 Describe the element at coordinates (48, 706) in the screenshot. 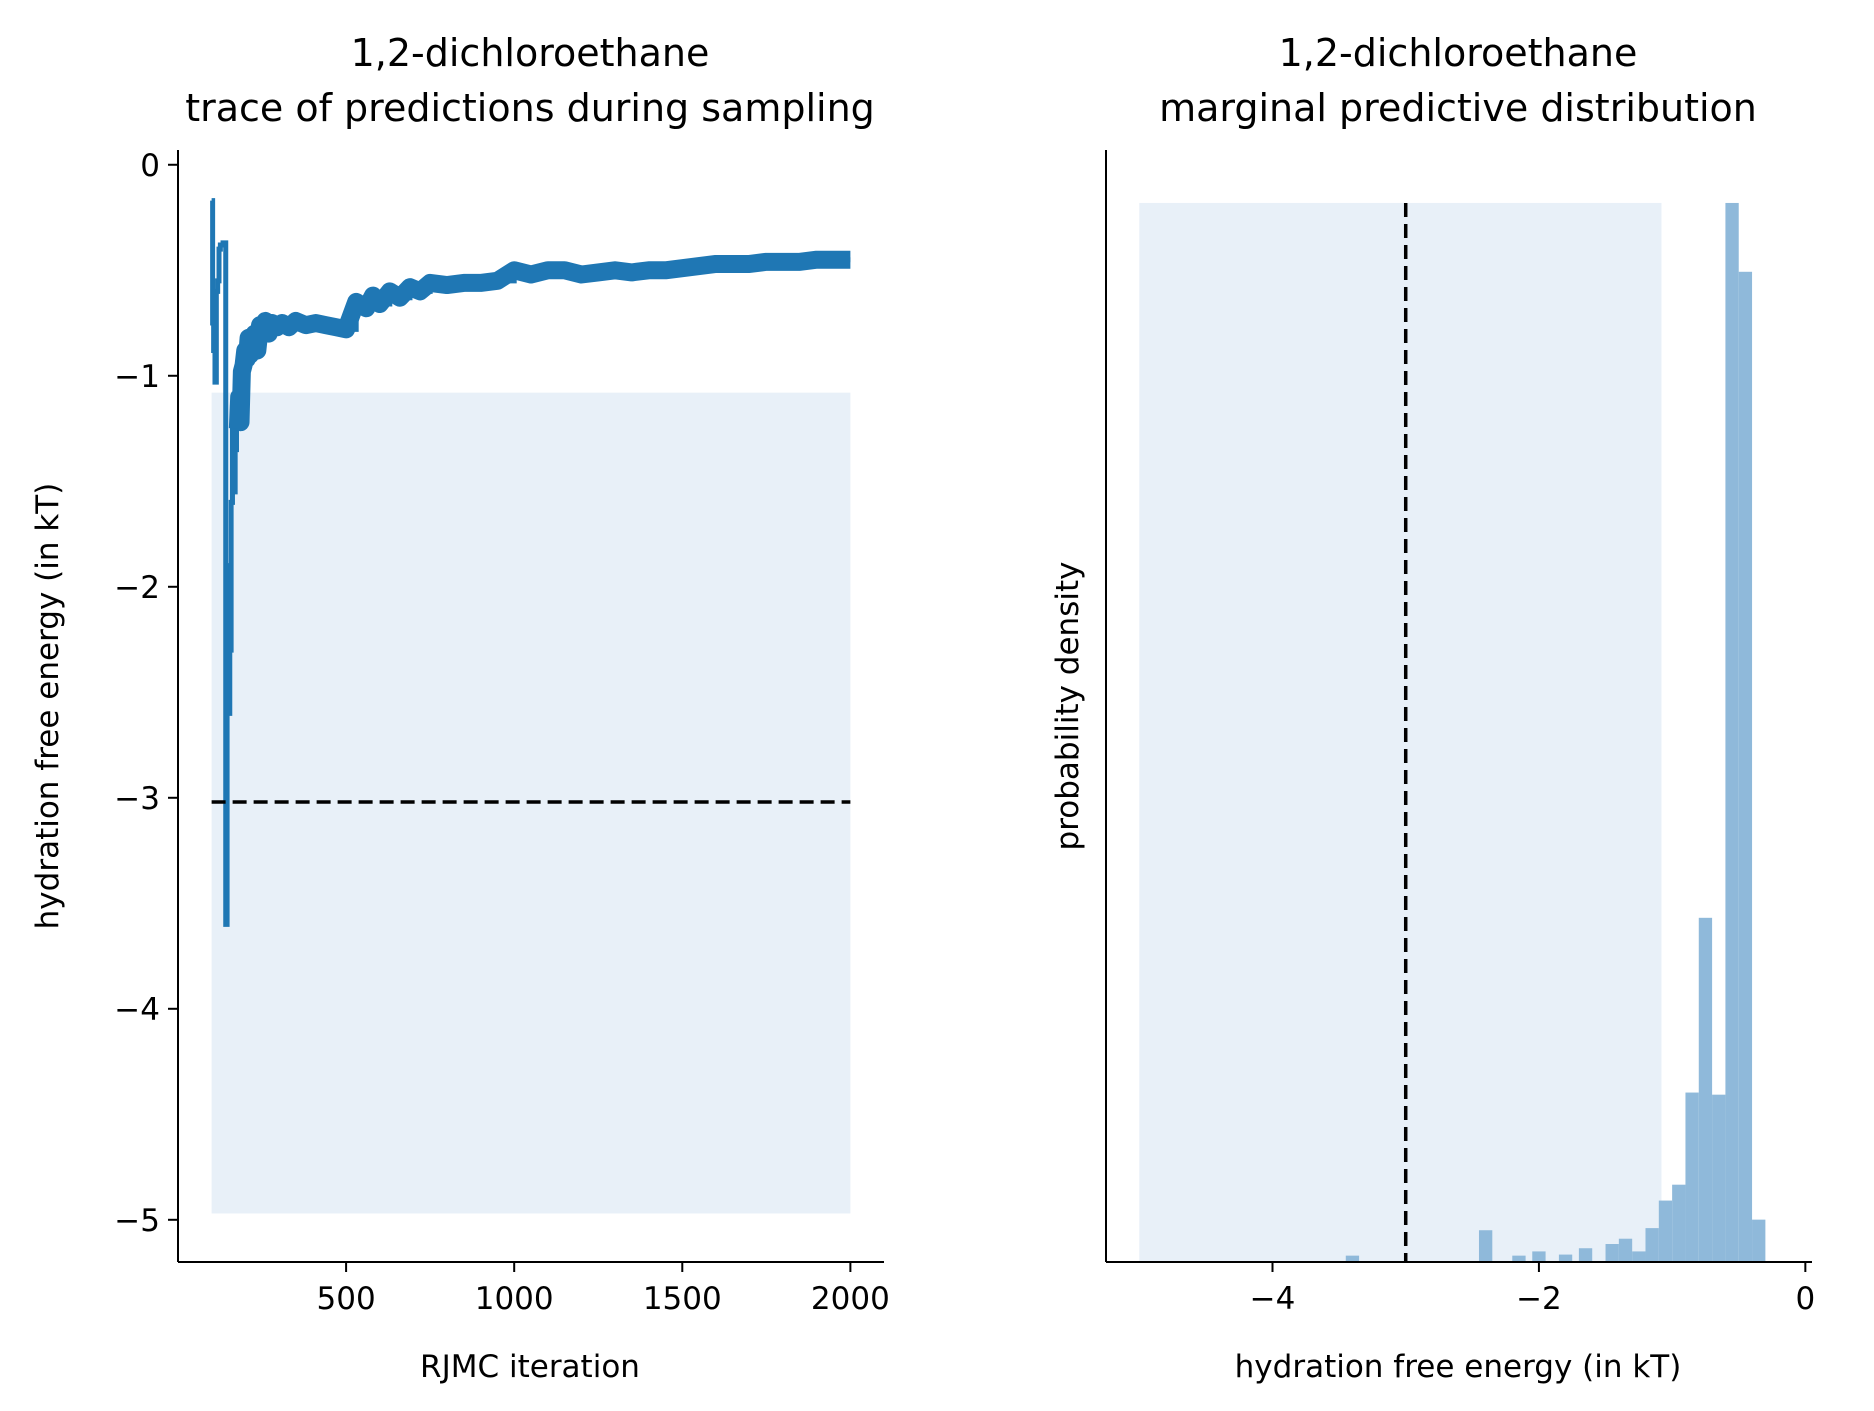

I see `trace-y-axis-label: hydration free energy (in kT)` at that location.